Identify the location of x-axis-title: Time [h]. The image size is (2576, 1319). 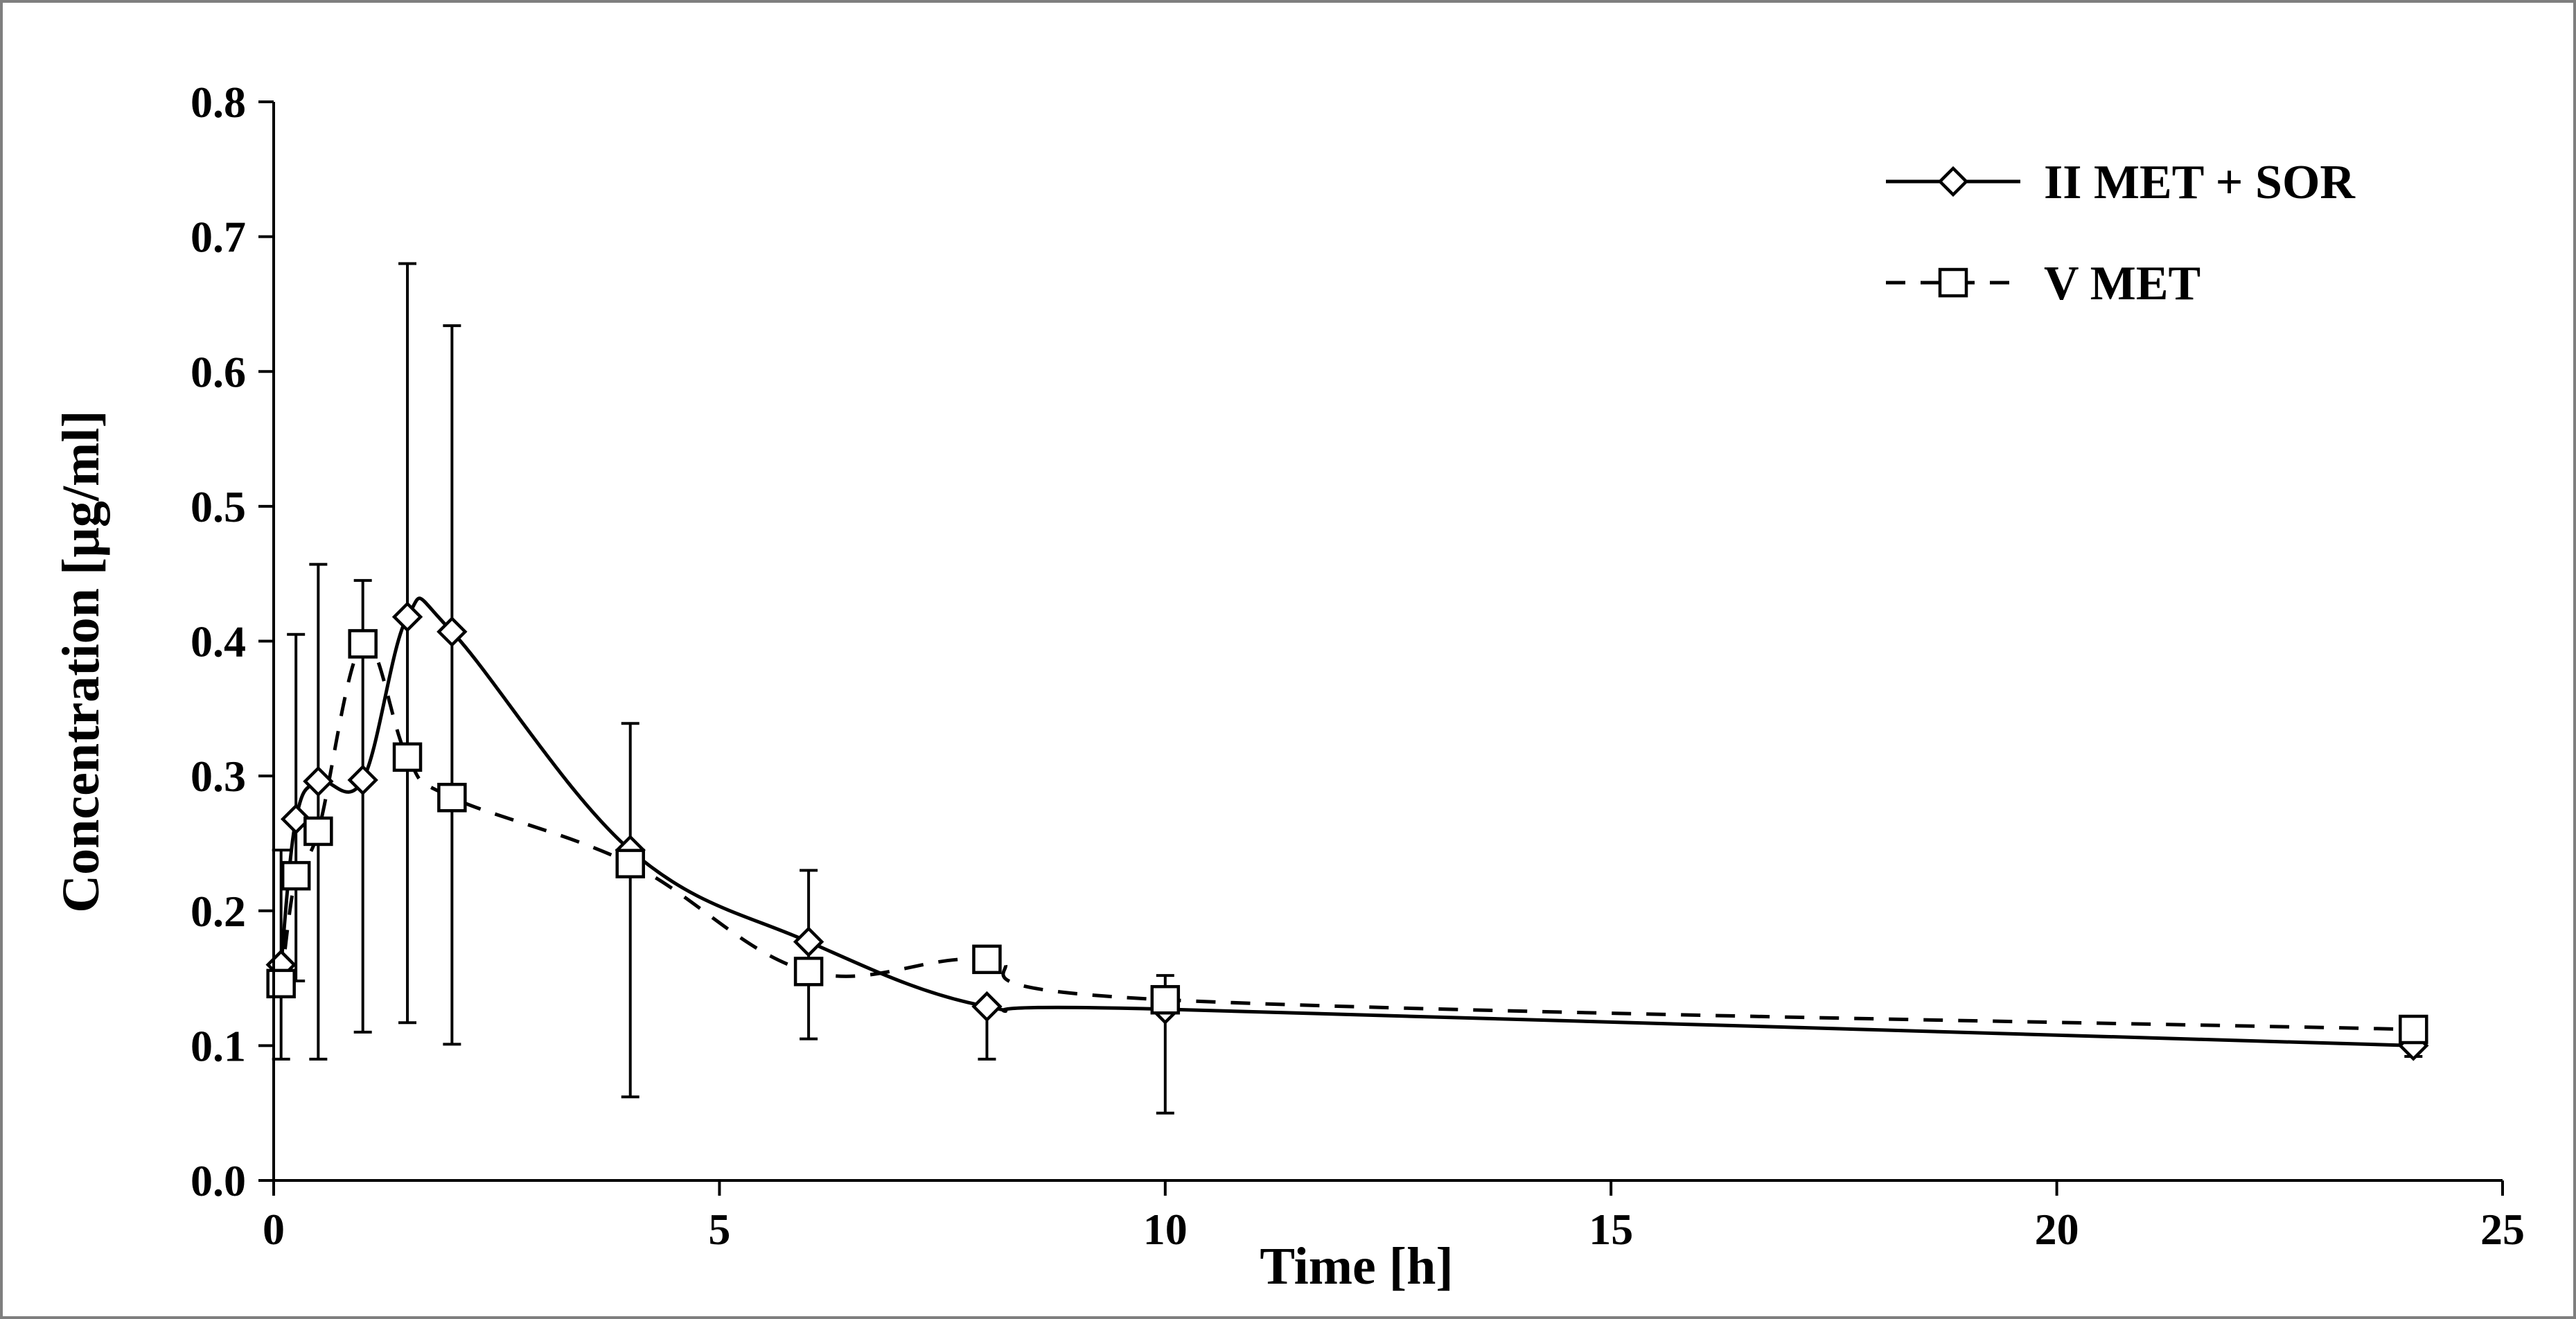
(1356, 1266).